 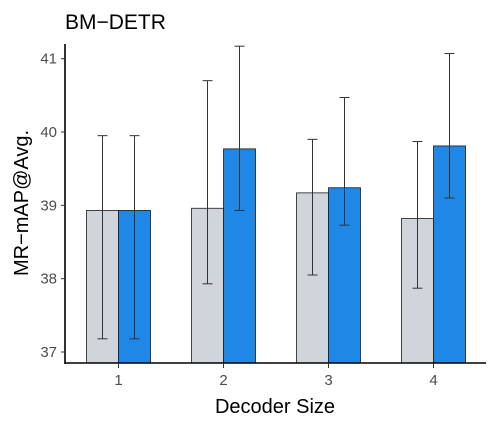 I want to click on y-axis-label: MR−mAP@Avg., so click(x=22, y=203).